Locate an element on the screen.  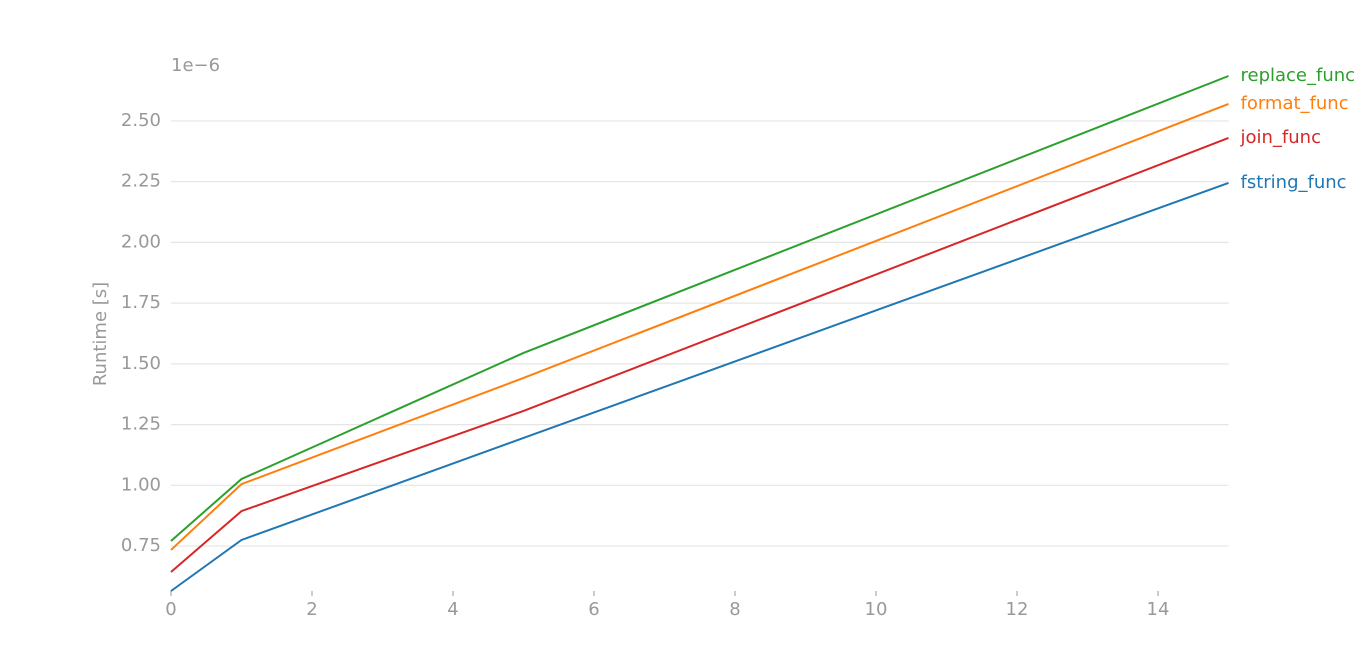
y-tick-label: 0.75 is located at coordinates (141, 545).